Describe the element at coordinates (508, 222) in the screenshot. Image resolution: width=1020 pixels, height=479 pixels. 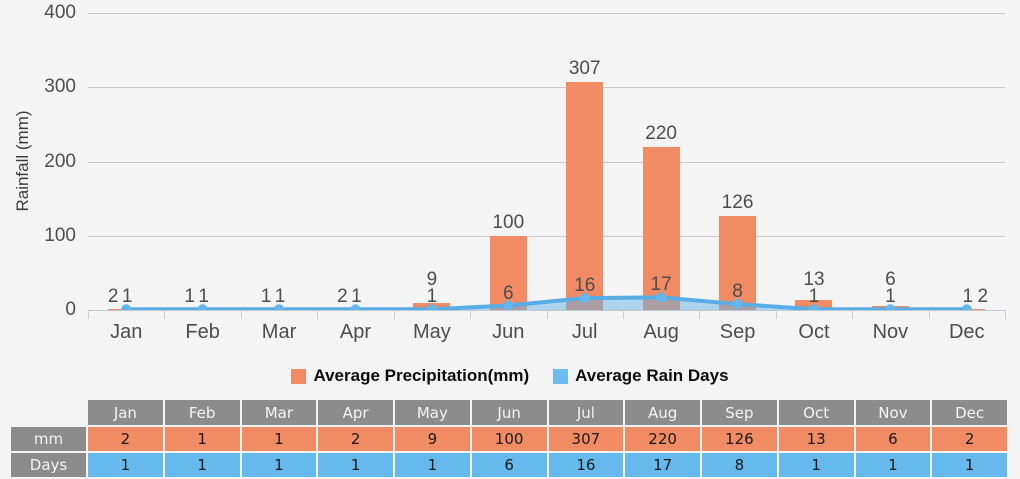
I see `precipitation-value-label: 100` at that location.